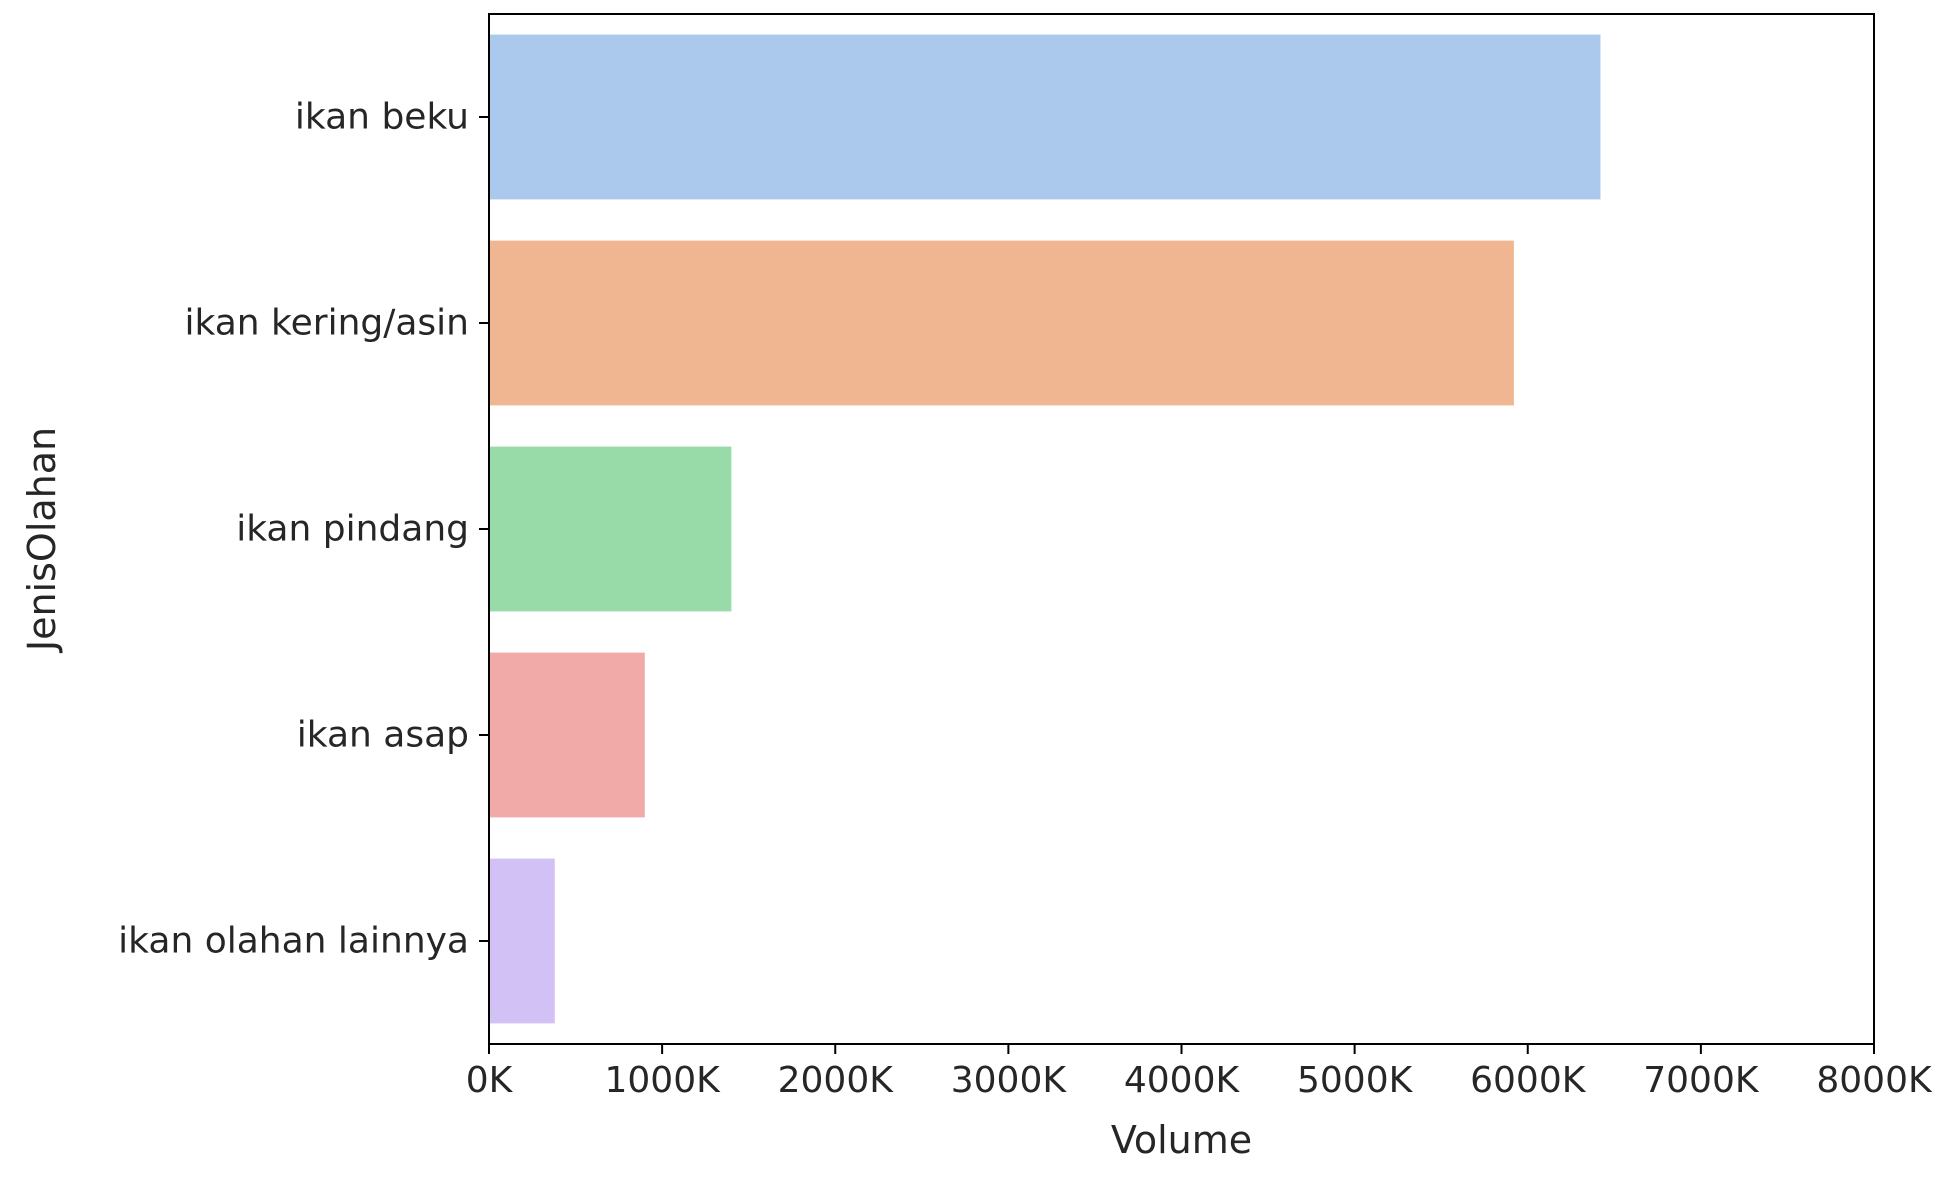 The image size is (1952, 1191). Describe the element at coordinates (836, 1080) in the screenshot. I see `x-tick-label: 2000K` at that location.